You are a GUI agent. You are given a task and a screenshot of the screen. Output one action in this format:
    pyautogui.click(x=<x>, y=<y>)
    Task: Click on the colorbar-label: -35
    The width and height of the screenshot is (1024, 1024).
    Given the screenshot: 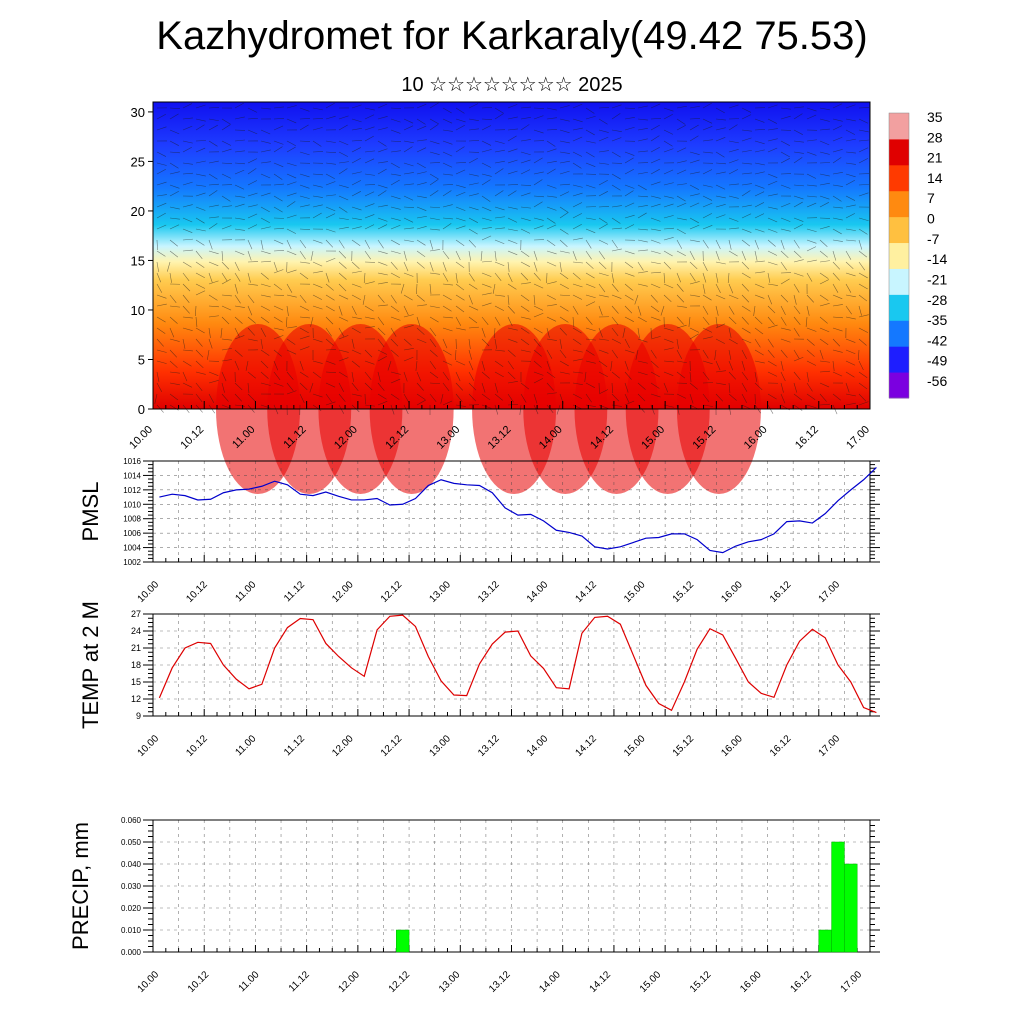 What is the action you would take?
    pyautogui.click(x=937, y=320)
    